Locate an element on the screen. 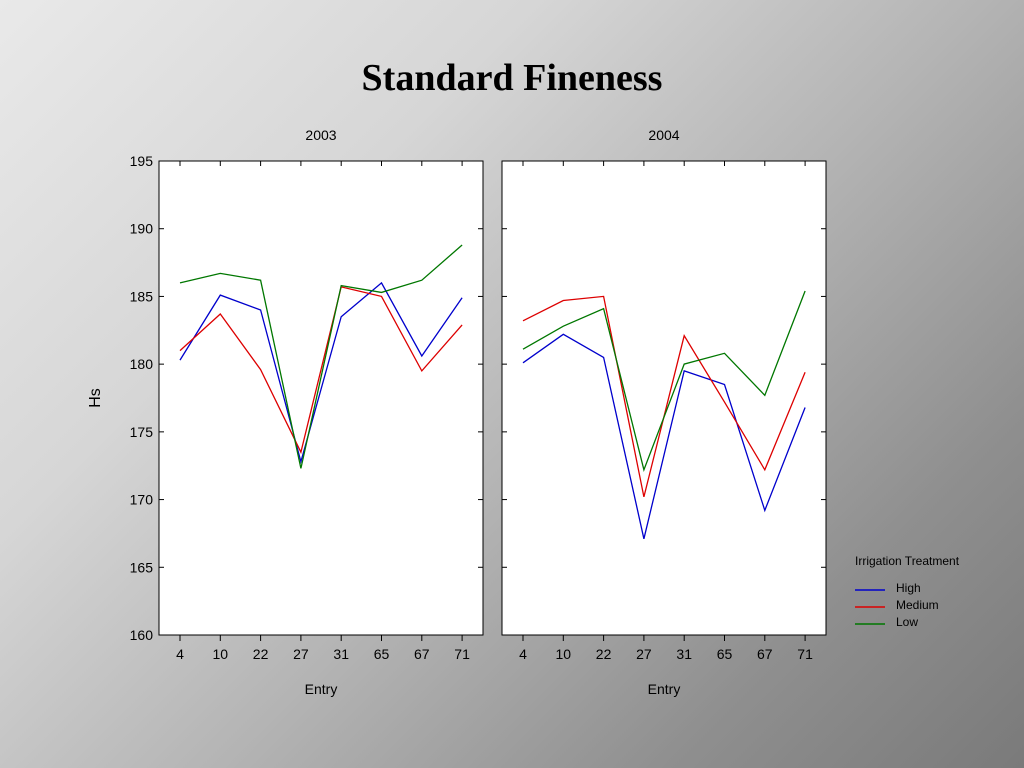  panel-title-0: 2003 is located at coordinates (320, 135).